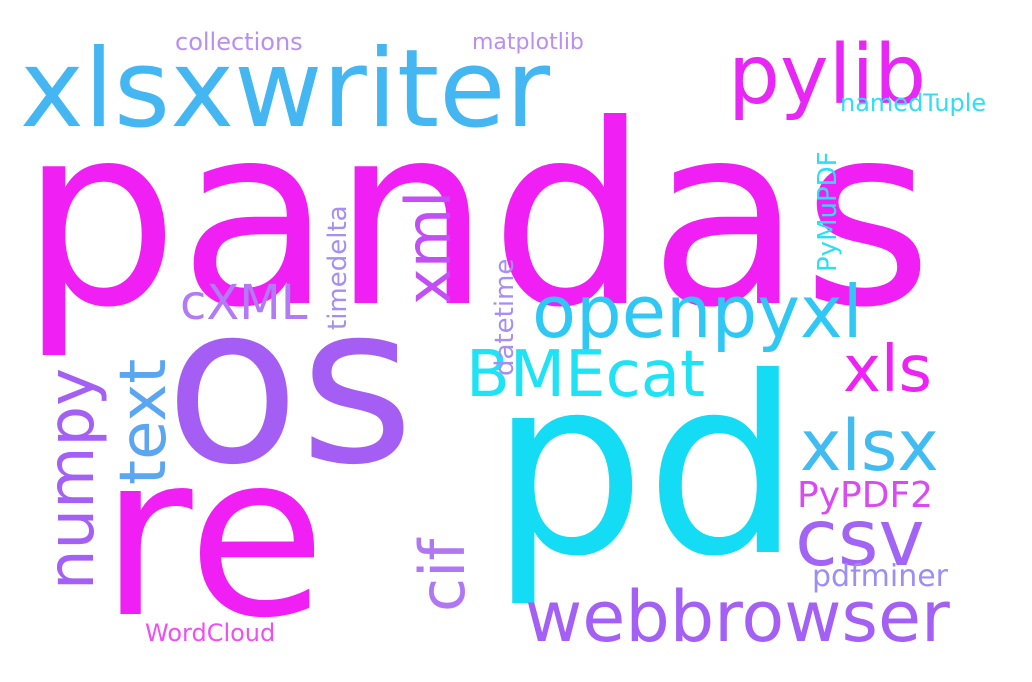 This screenshot has width=1032, height=682. Describe the element at coordinates (737, 617) in the screenshot. I see `word-webbrowser: webbrowser` at that location.